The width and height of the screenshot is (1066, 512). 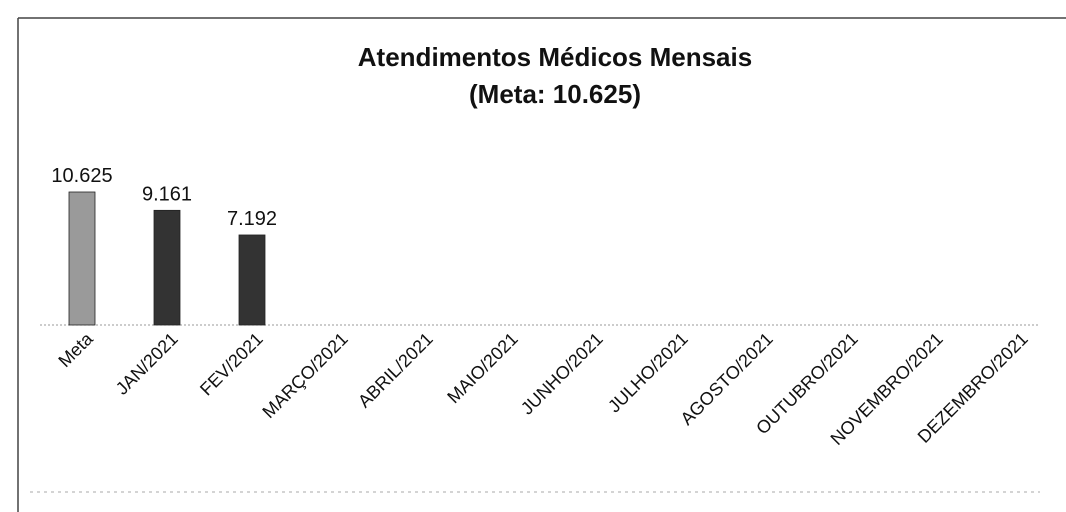 I want to click on value-label: 7.192, so click(x=252, y=219).